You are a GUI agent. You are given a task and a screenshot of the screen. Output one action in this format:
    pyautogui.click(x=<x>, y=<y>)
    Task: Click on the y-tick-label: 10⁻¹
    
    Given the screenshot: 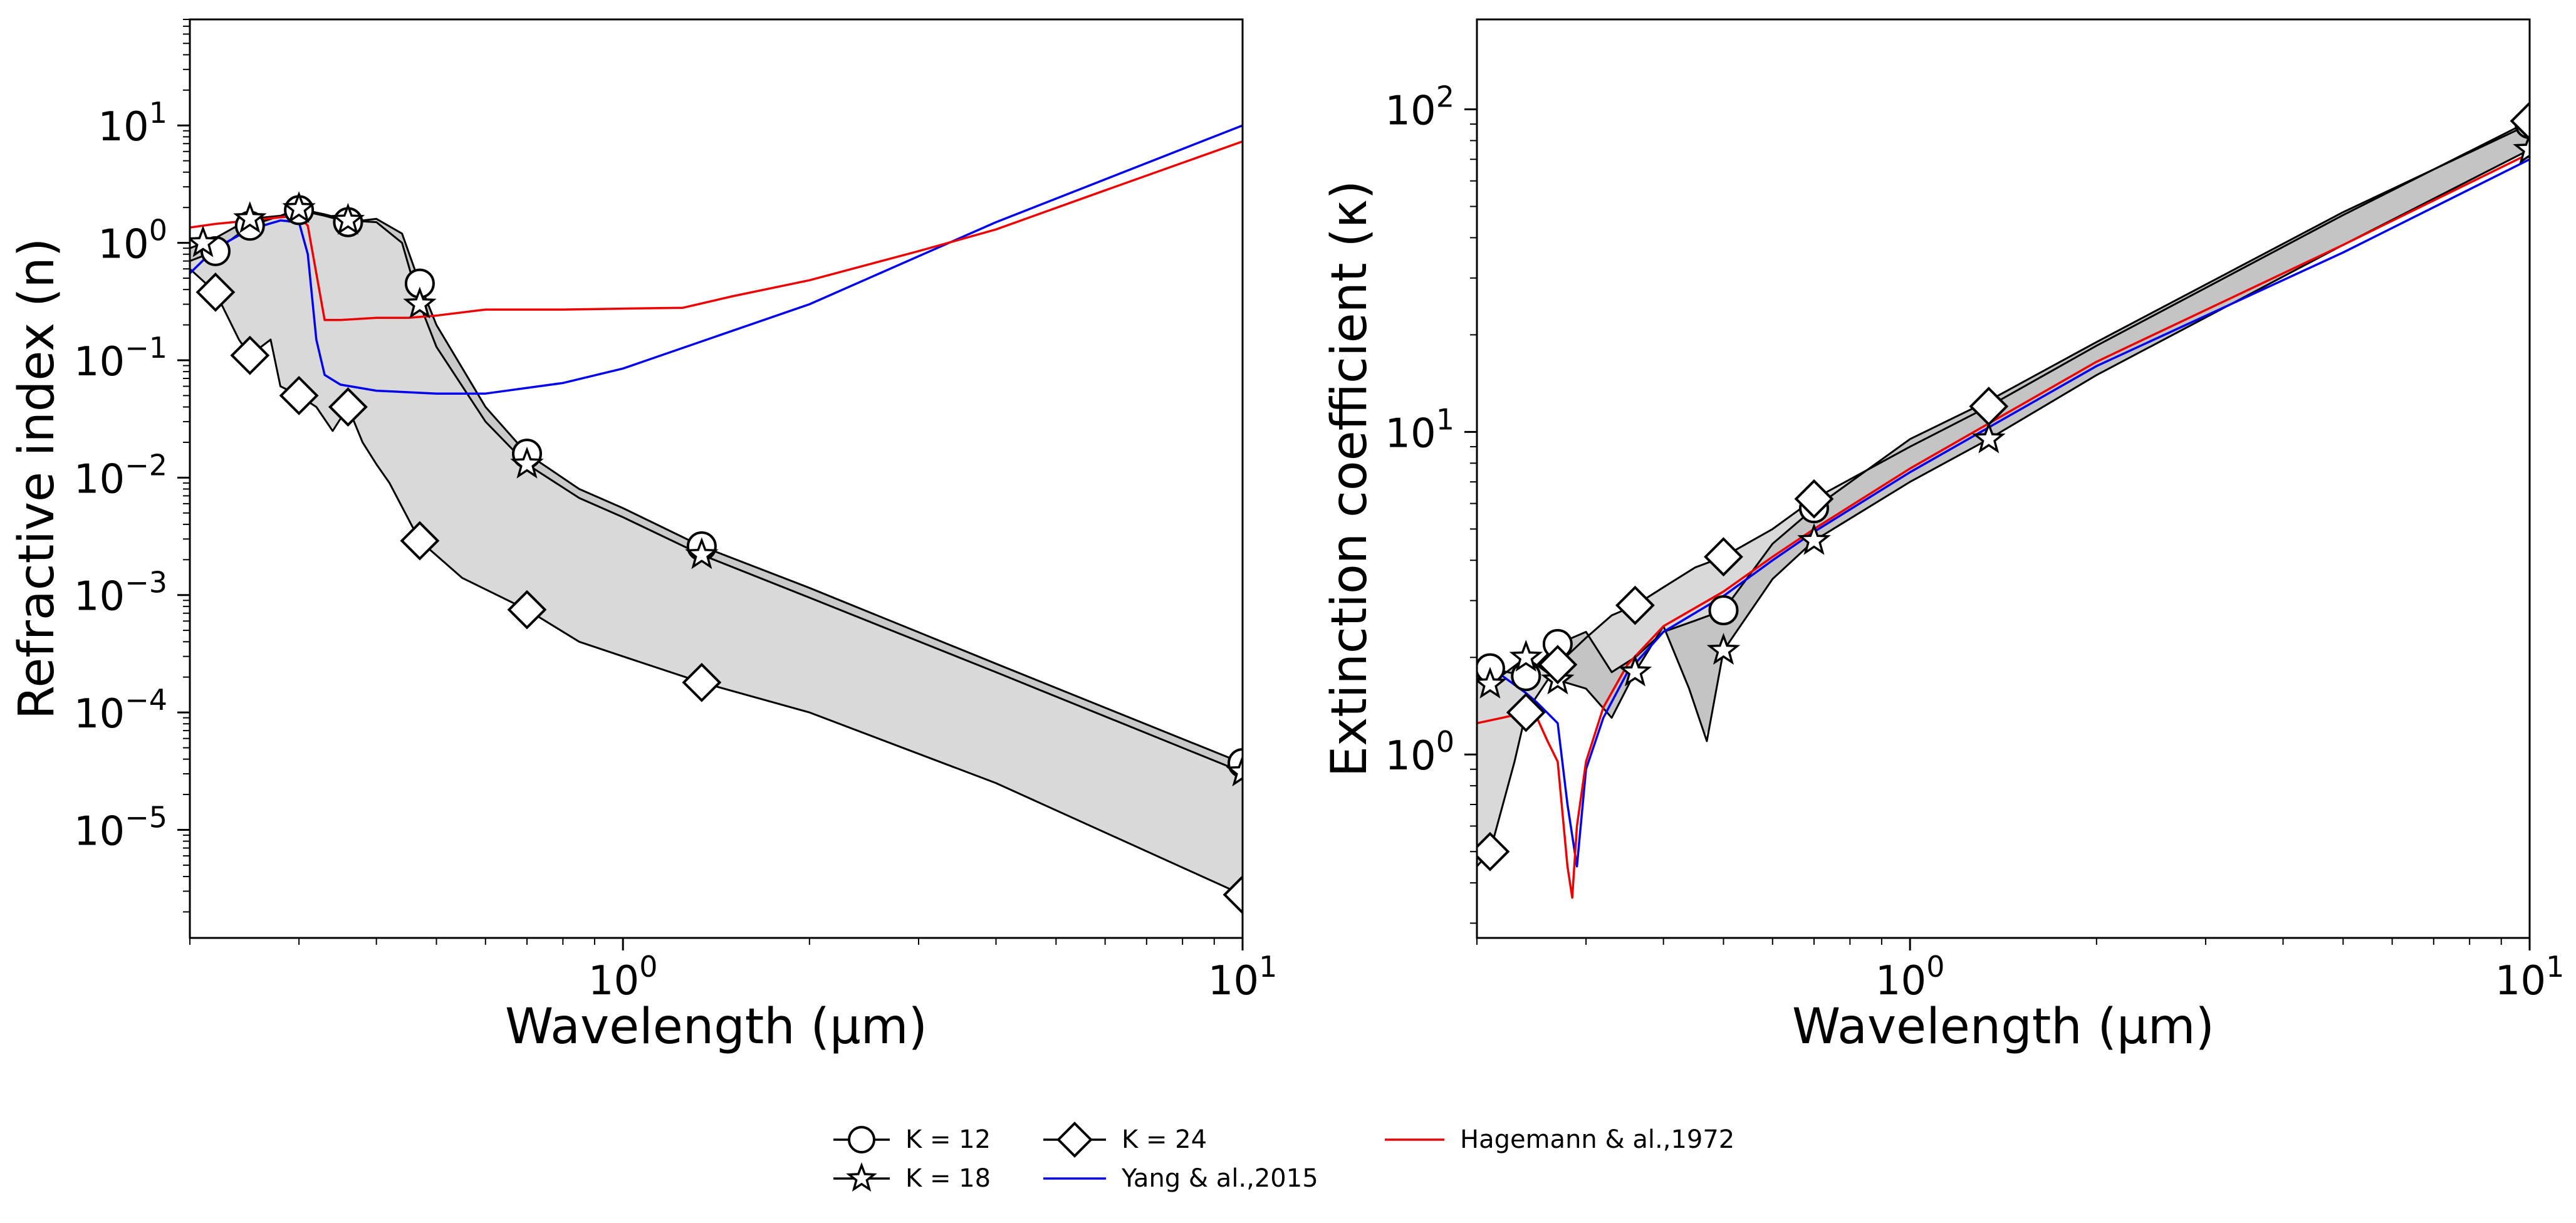 What is the action you would take?
    pyautogui.click(x=120, y=358)
    